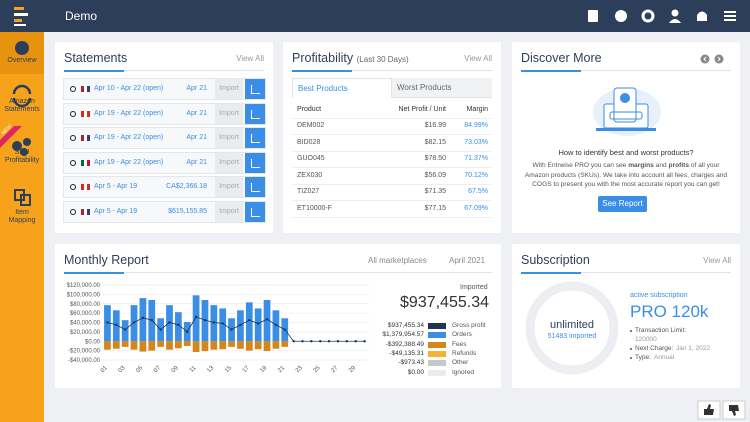 This screenshot has width=750, height=422. What do you see at coordinates (435, 125) in the screenshot?
I see `cell: $16.99` at bounding box center [435, 125].